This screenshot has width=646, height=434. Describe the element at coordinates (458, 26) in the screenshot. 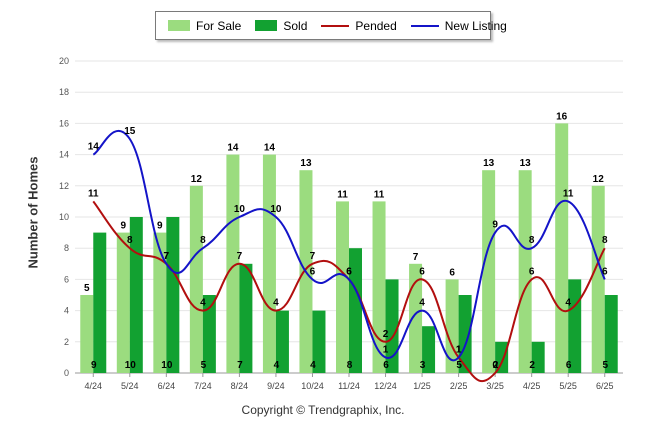

I see `legend-item-new-listing: New Listing` at that location.